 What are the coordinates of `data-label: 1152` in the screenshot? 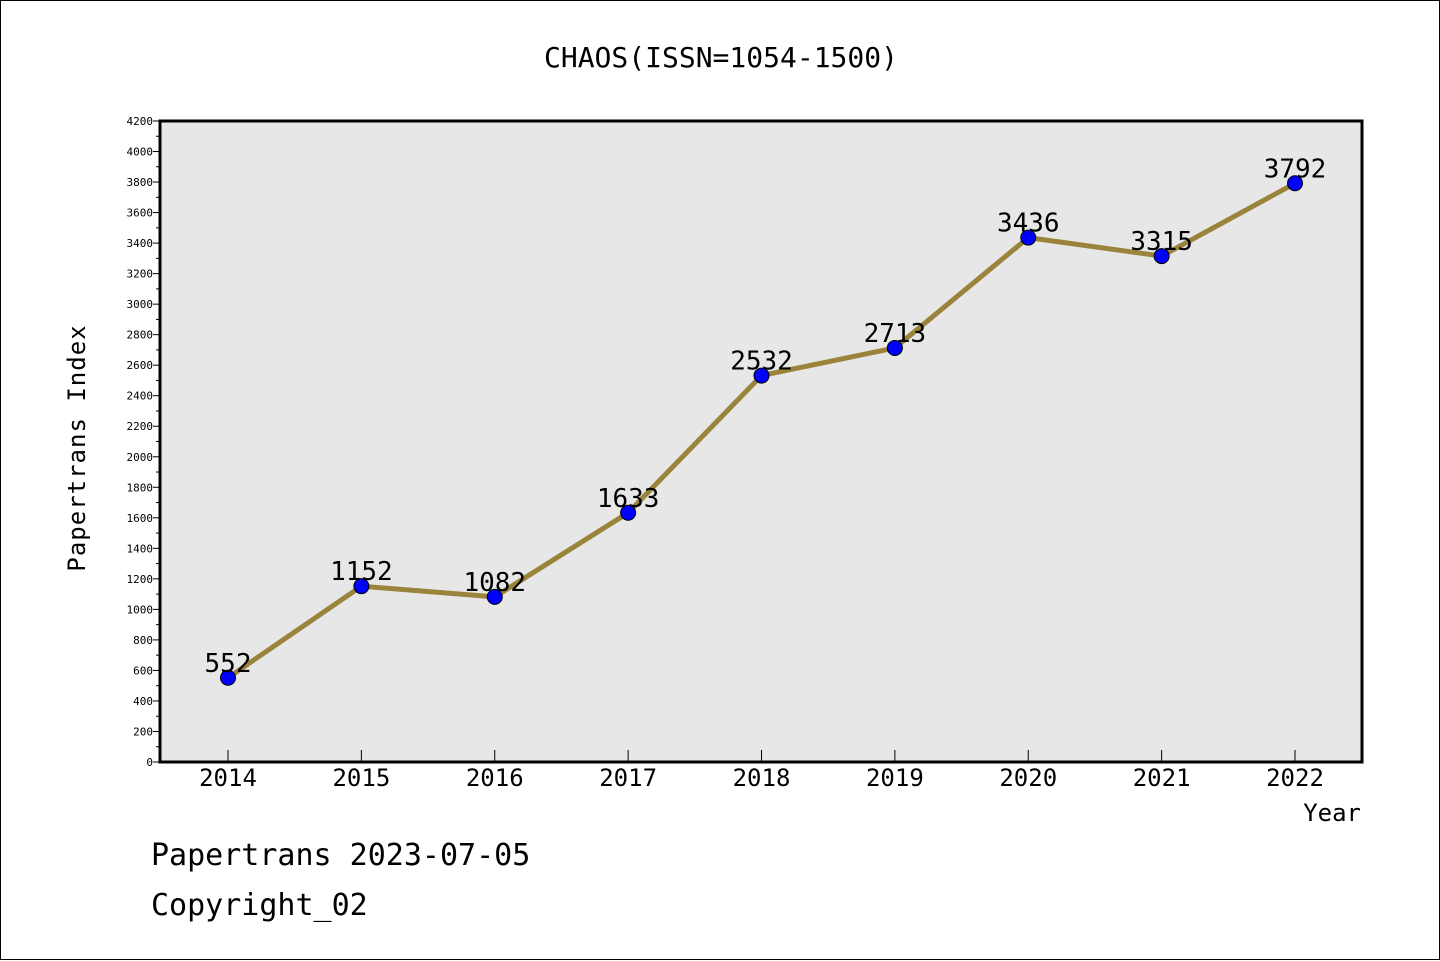 It's located at (361, 572).